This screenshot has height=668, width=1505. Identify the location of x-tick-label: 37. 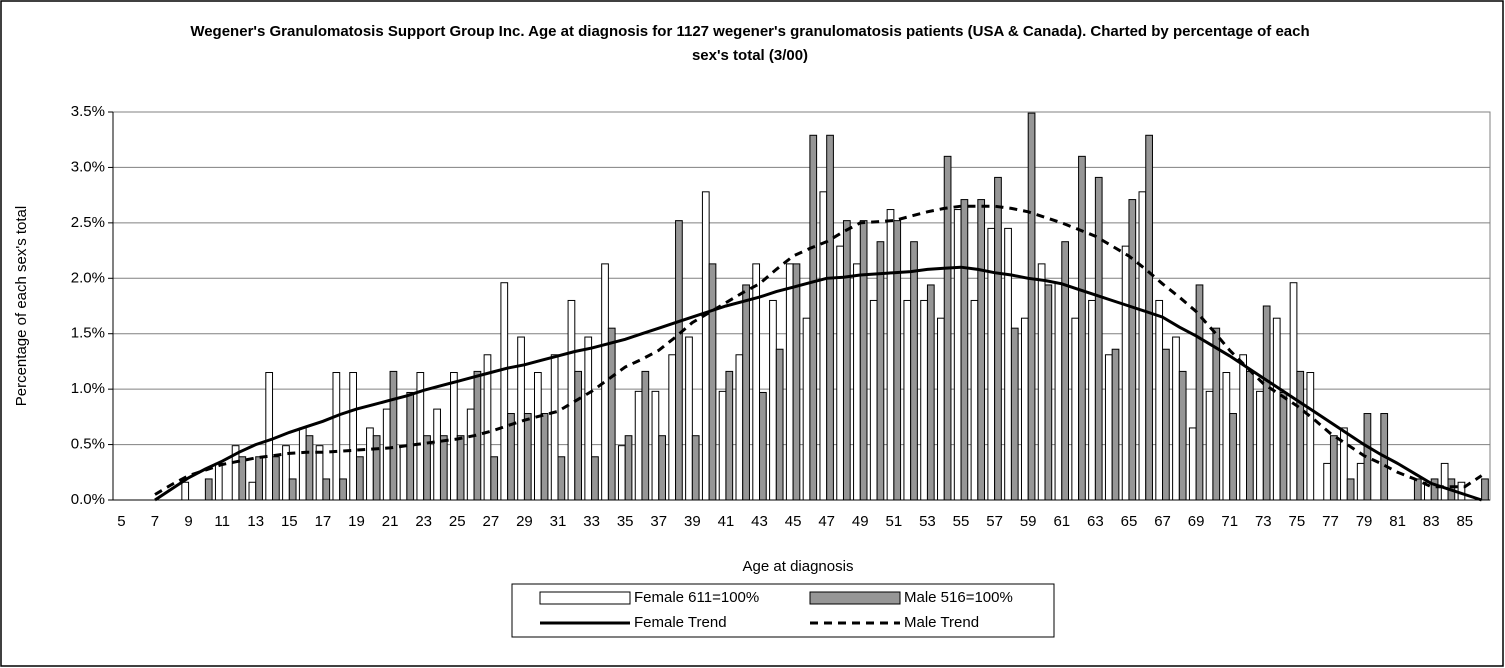
(658, 521).